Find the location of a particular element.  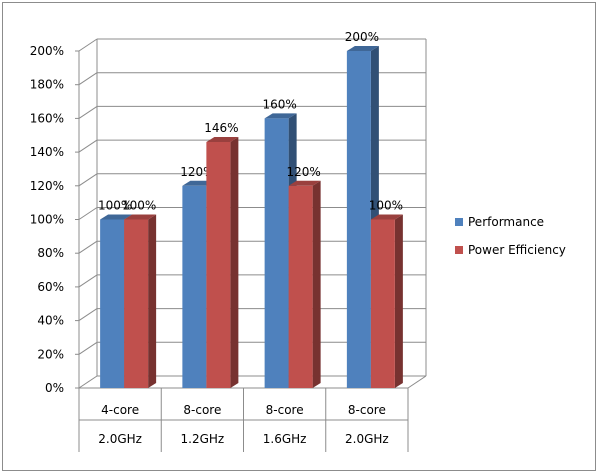

y-tick-label: 20% is located at coordinates (50, 354).